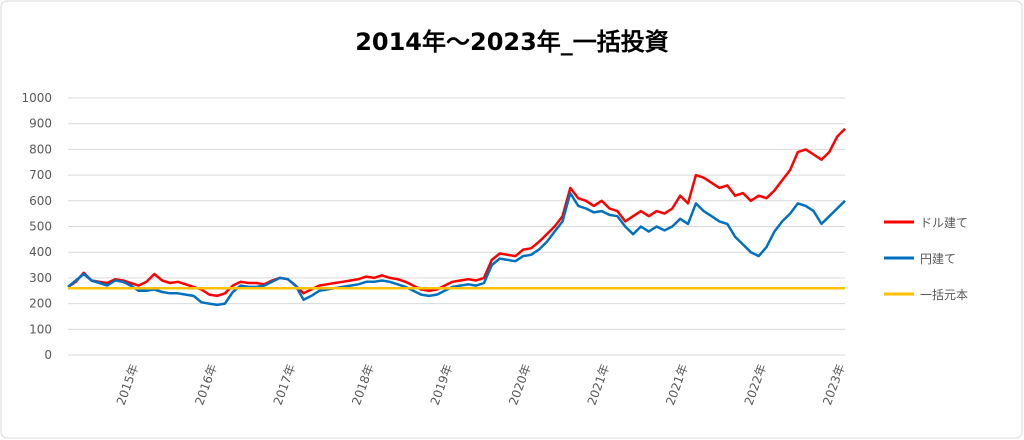 The height and width of the screenshot is (440, 1024). What do you see at coordinates (40, 329) in the screenshot?
I see `y-tick-label: 100` at bounding box center [40, 329].